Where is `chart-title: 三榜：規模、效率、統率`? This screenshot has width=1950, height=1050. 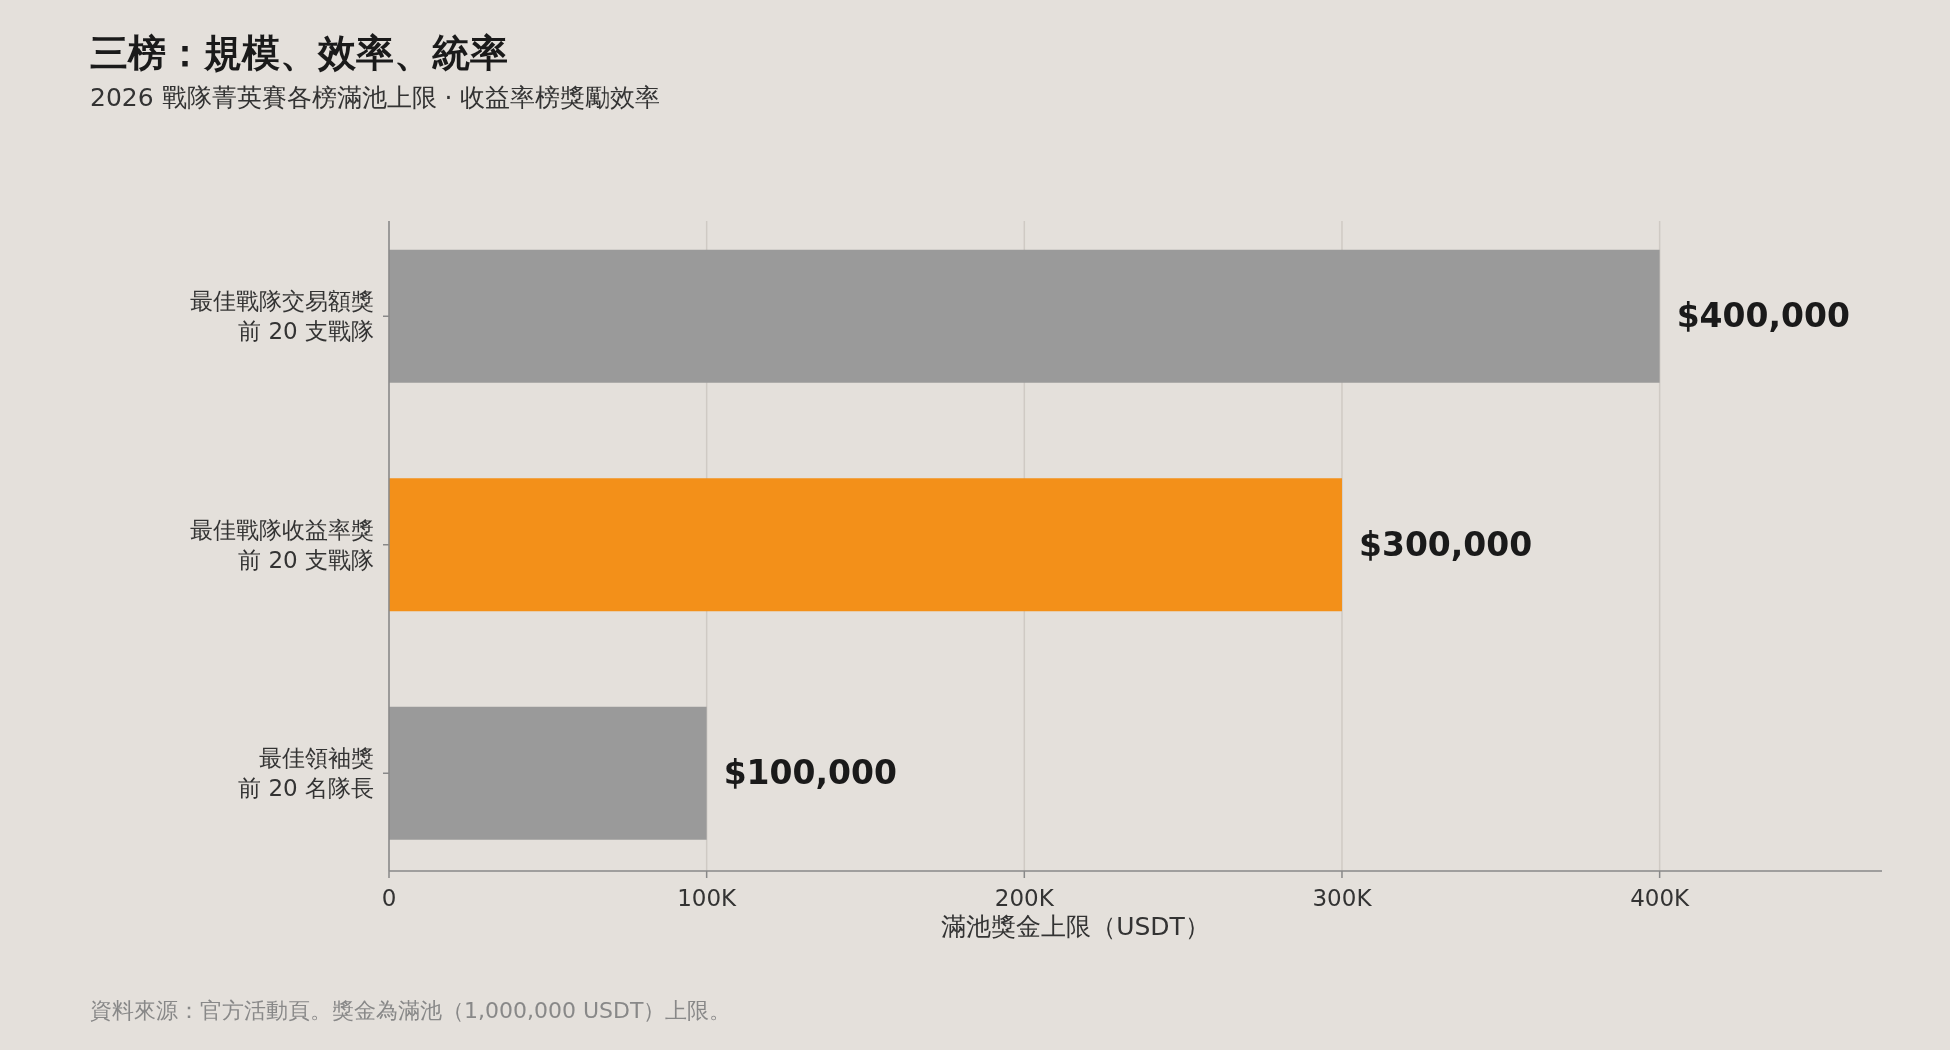
chart-title: 三榜：規模、效率、統率 is located at coordinates (299, 53).